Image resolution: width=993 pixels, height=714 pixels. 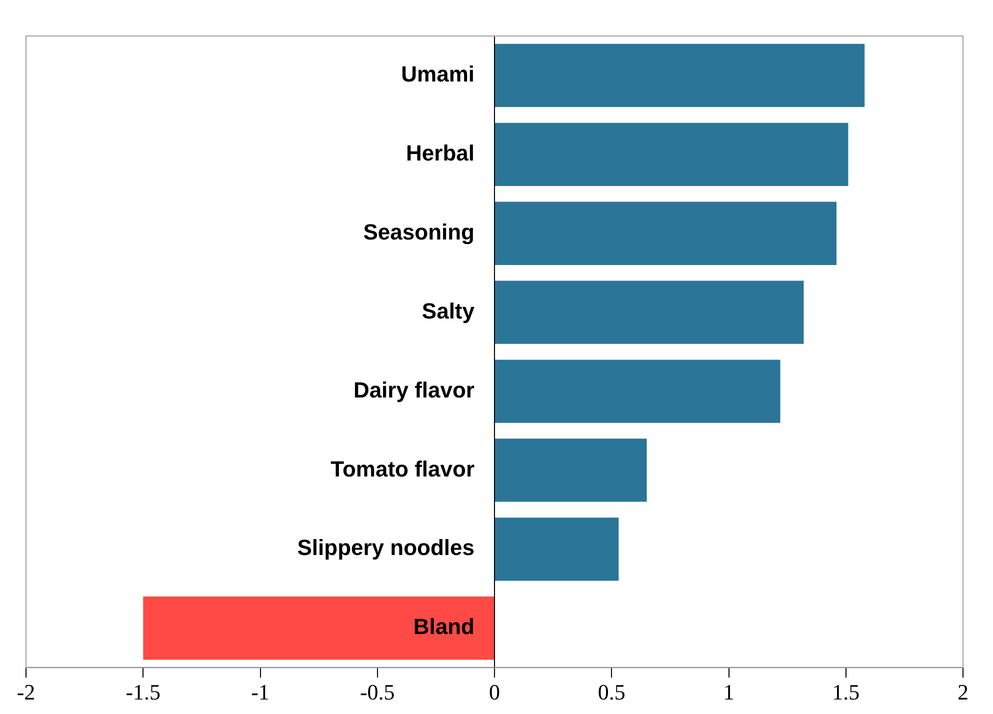 I want to click on y-tick-label: Herbal, so click(x=440, y=153).